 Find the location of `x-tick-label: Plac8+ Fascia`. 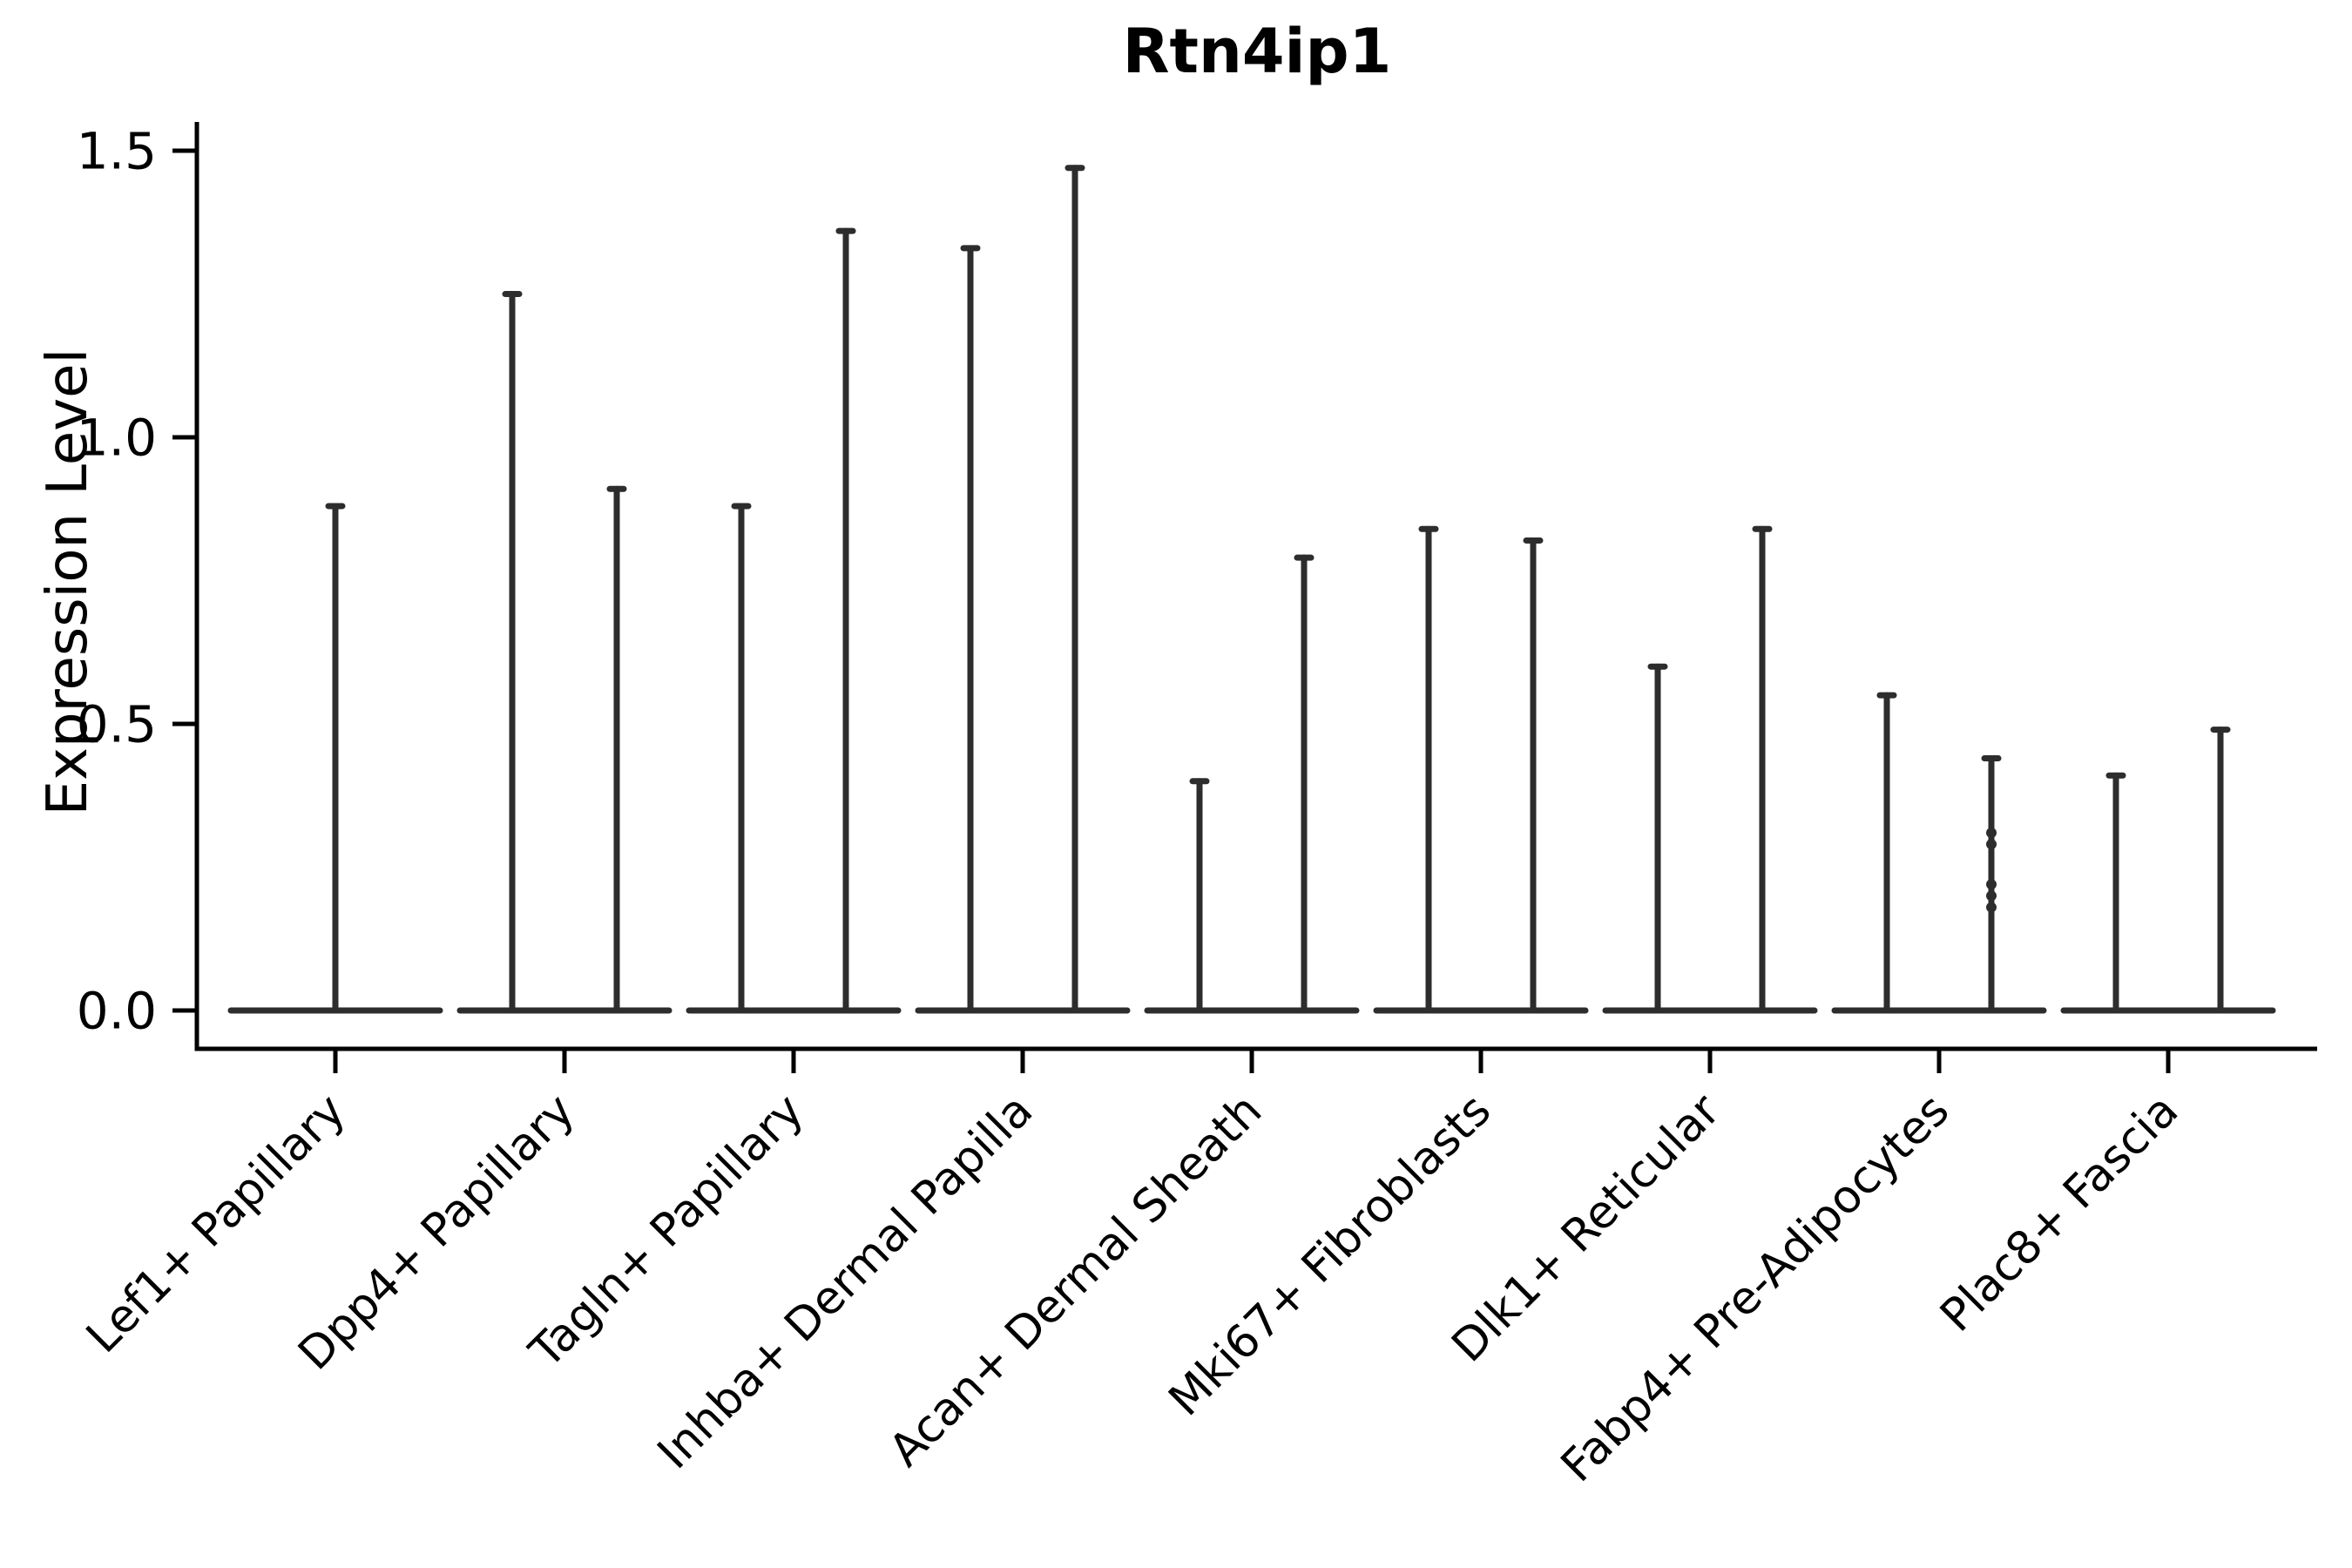

x-tick-label: Plac8+ Fascia is located at coordinates (2059, 1213).